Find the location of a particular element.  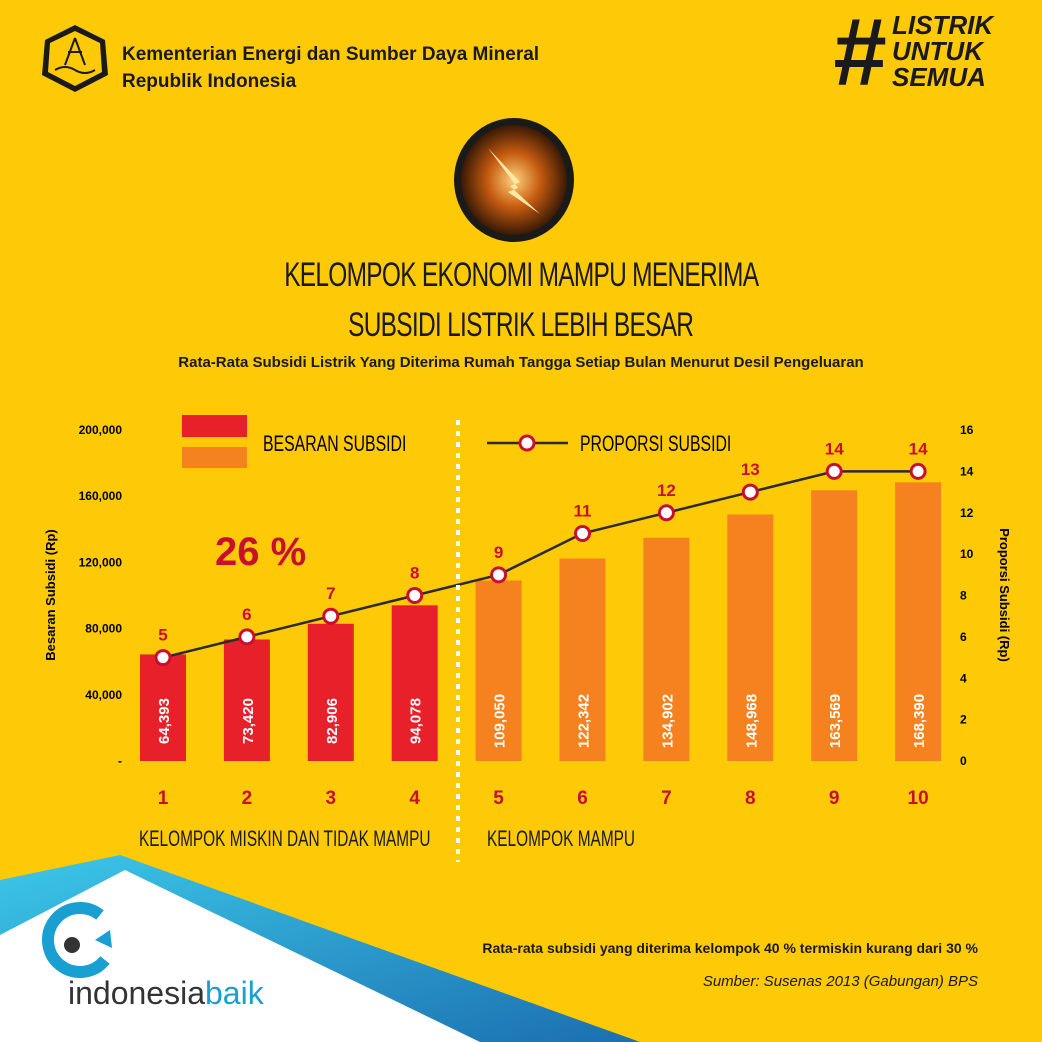

x-tick-label: 5 is located at coordinates (498, 798).